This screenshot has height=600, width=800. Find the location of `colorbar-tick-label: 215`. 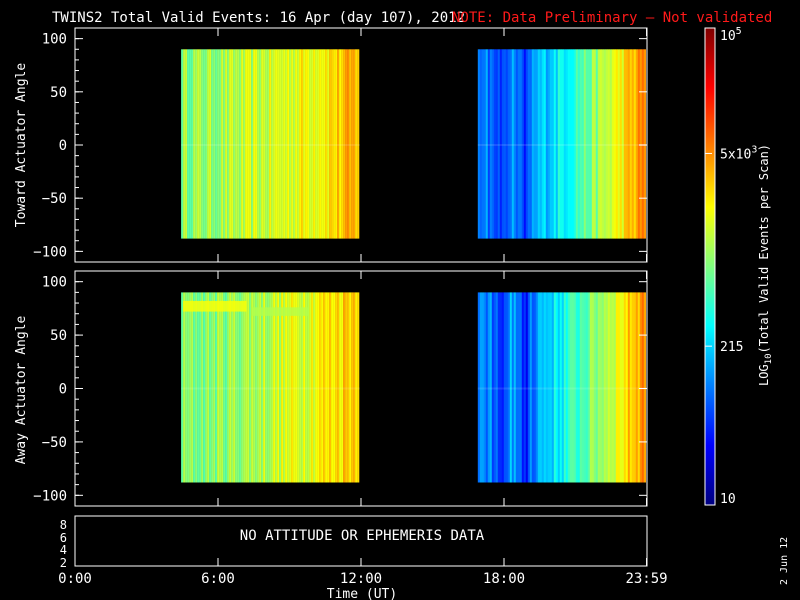

colorbar-tick-label: 215 is located at coordinates (731, 347).